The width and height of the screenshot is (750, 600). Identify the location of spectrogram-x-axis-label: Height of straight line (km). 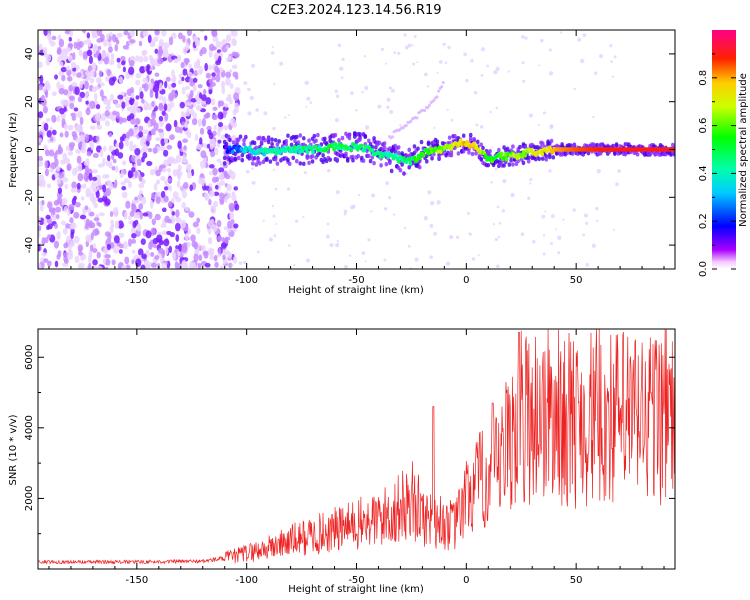
(356, 290).